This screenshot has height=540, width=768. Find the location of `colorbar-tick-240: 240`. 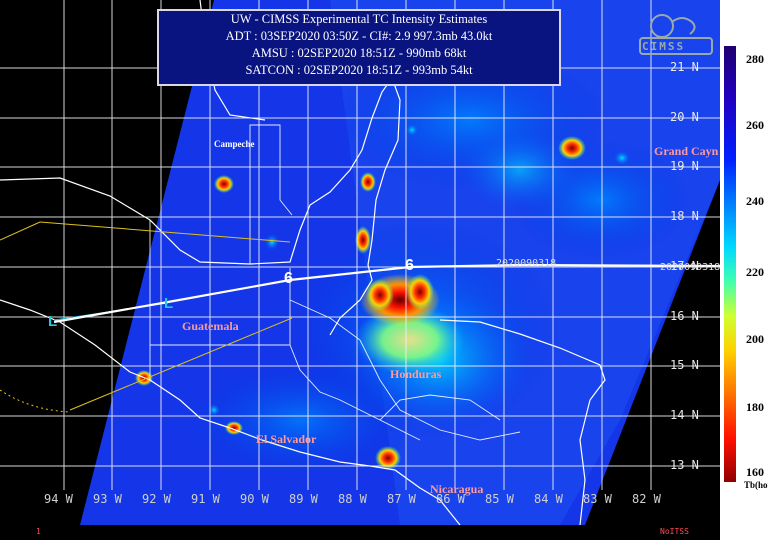

colorbar-tick-240: 240 is located at coordinates (755, 201).